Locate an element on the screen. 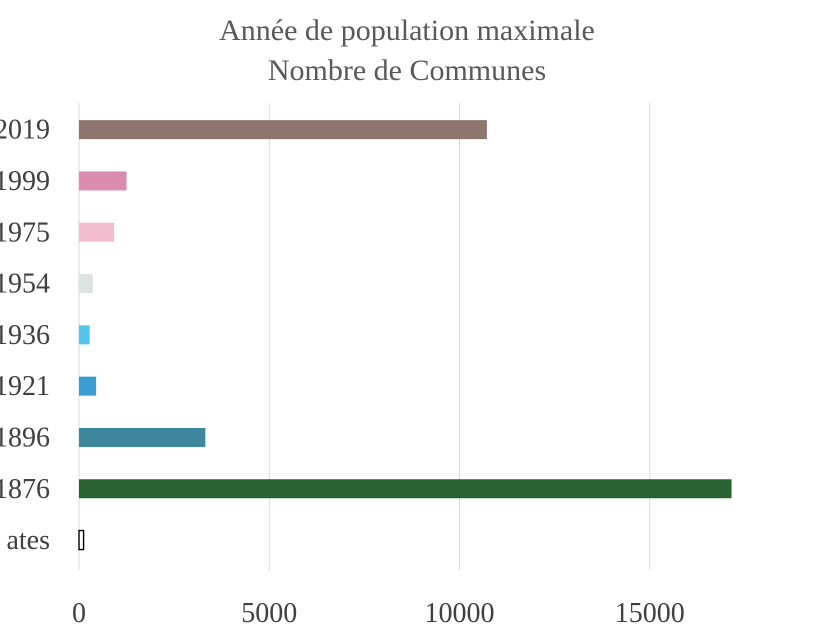 This screenshot has width=815, height=638. y-tick-label: 1975 is located at coordinates (25, 232).